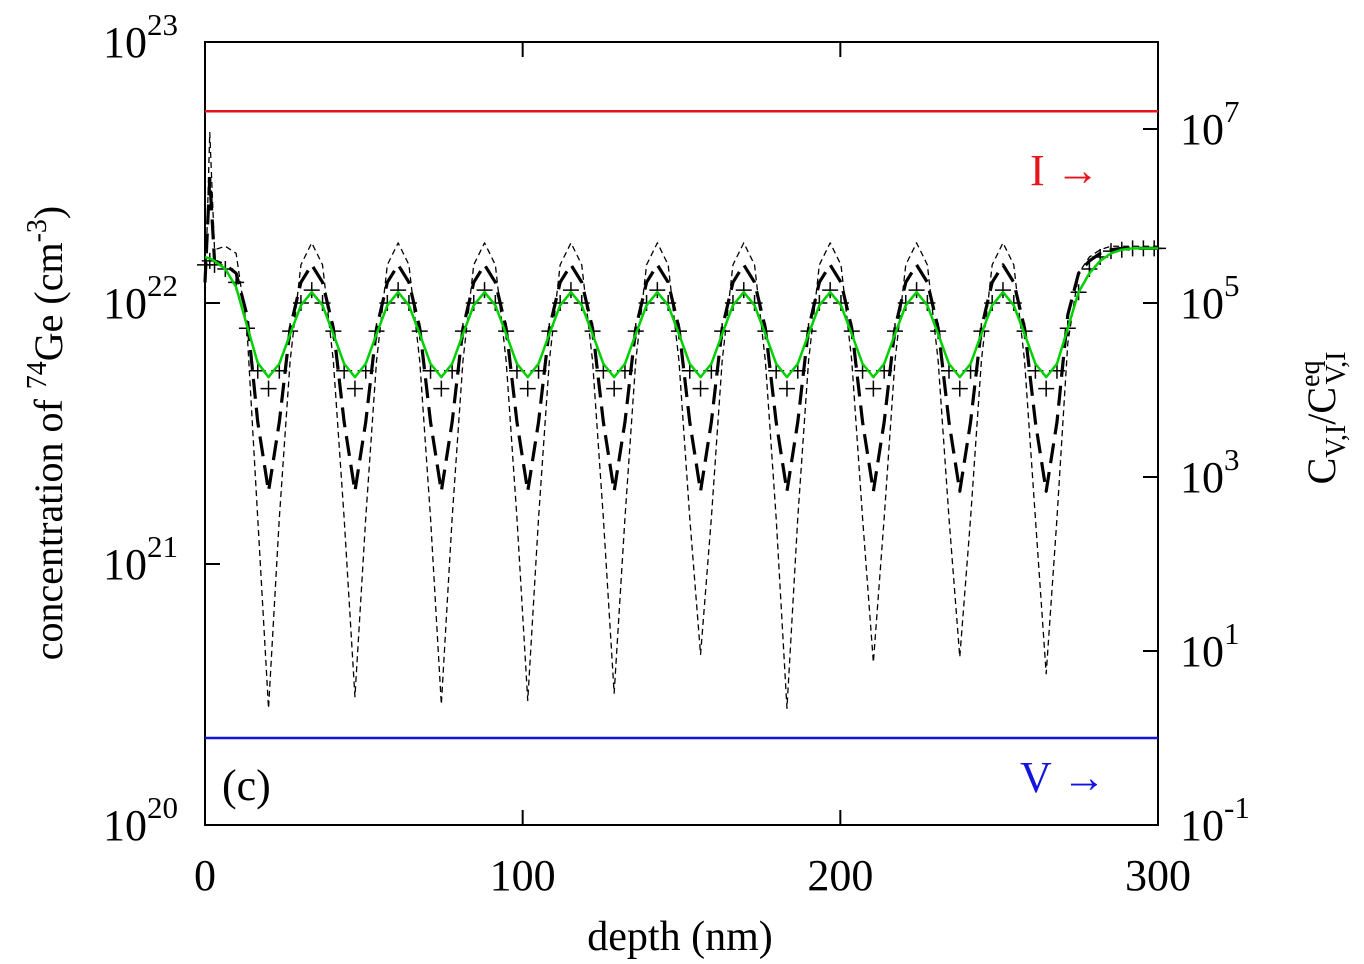 The image size is (1364, 964). Describe the element at coordinates (246, 785) in the screenshot. I see `annotation: (c)` at that location.